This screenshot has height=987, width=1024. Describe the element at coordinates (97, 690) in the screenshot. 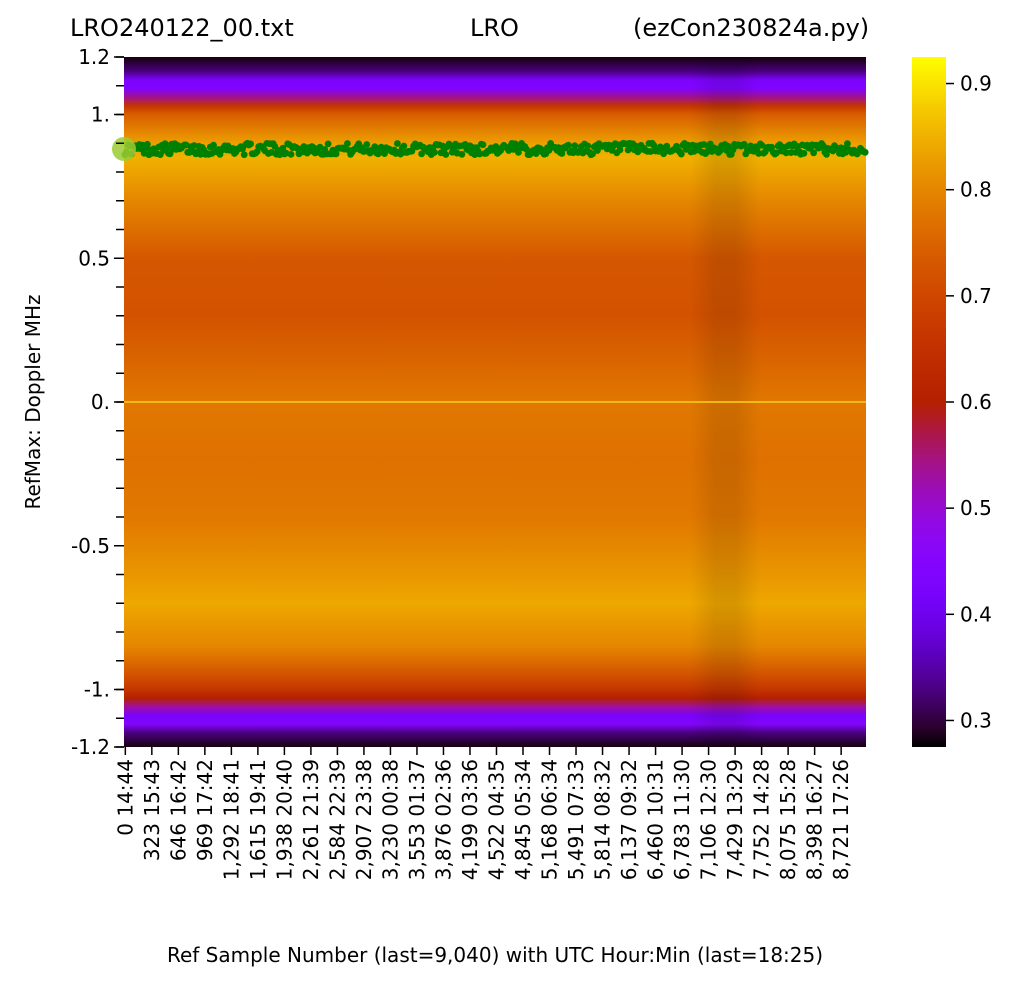

I see `y-tick-label: -1.` at that location.